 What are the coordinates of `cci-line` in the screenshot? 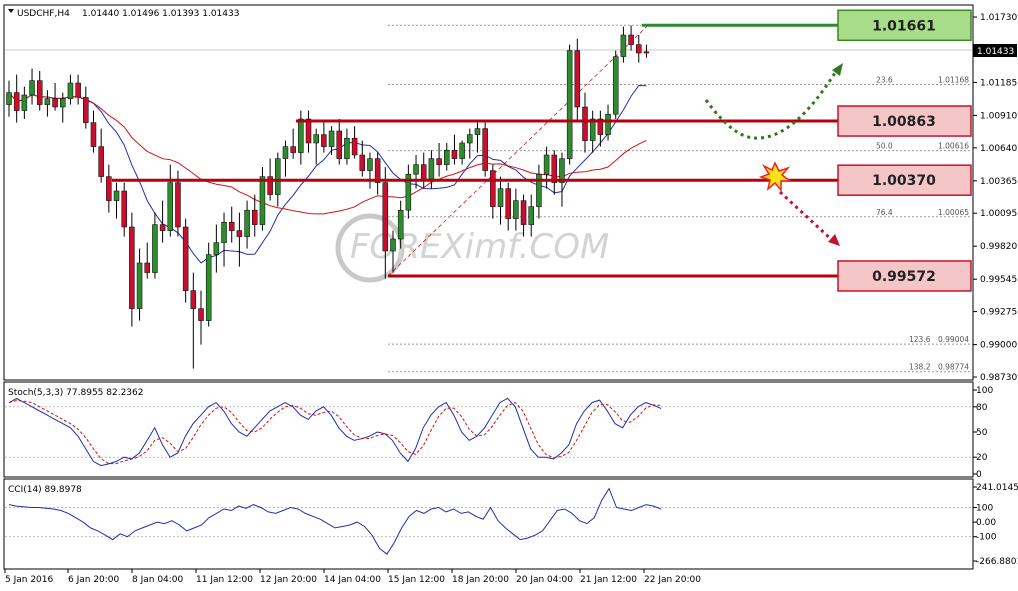 It's located at (335, 521).